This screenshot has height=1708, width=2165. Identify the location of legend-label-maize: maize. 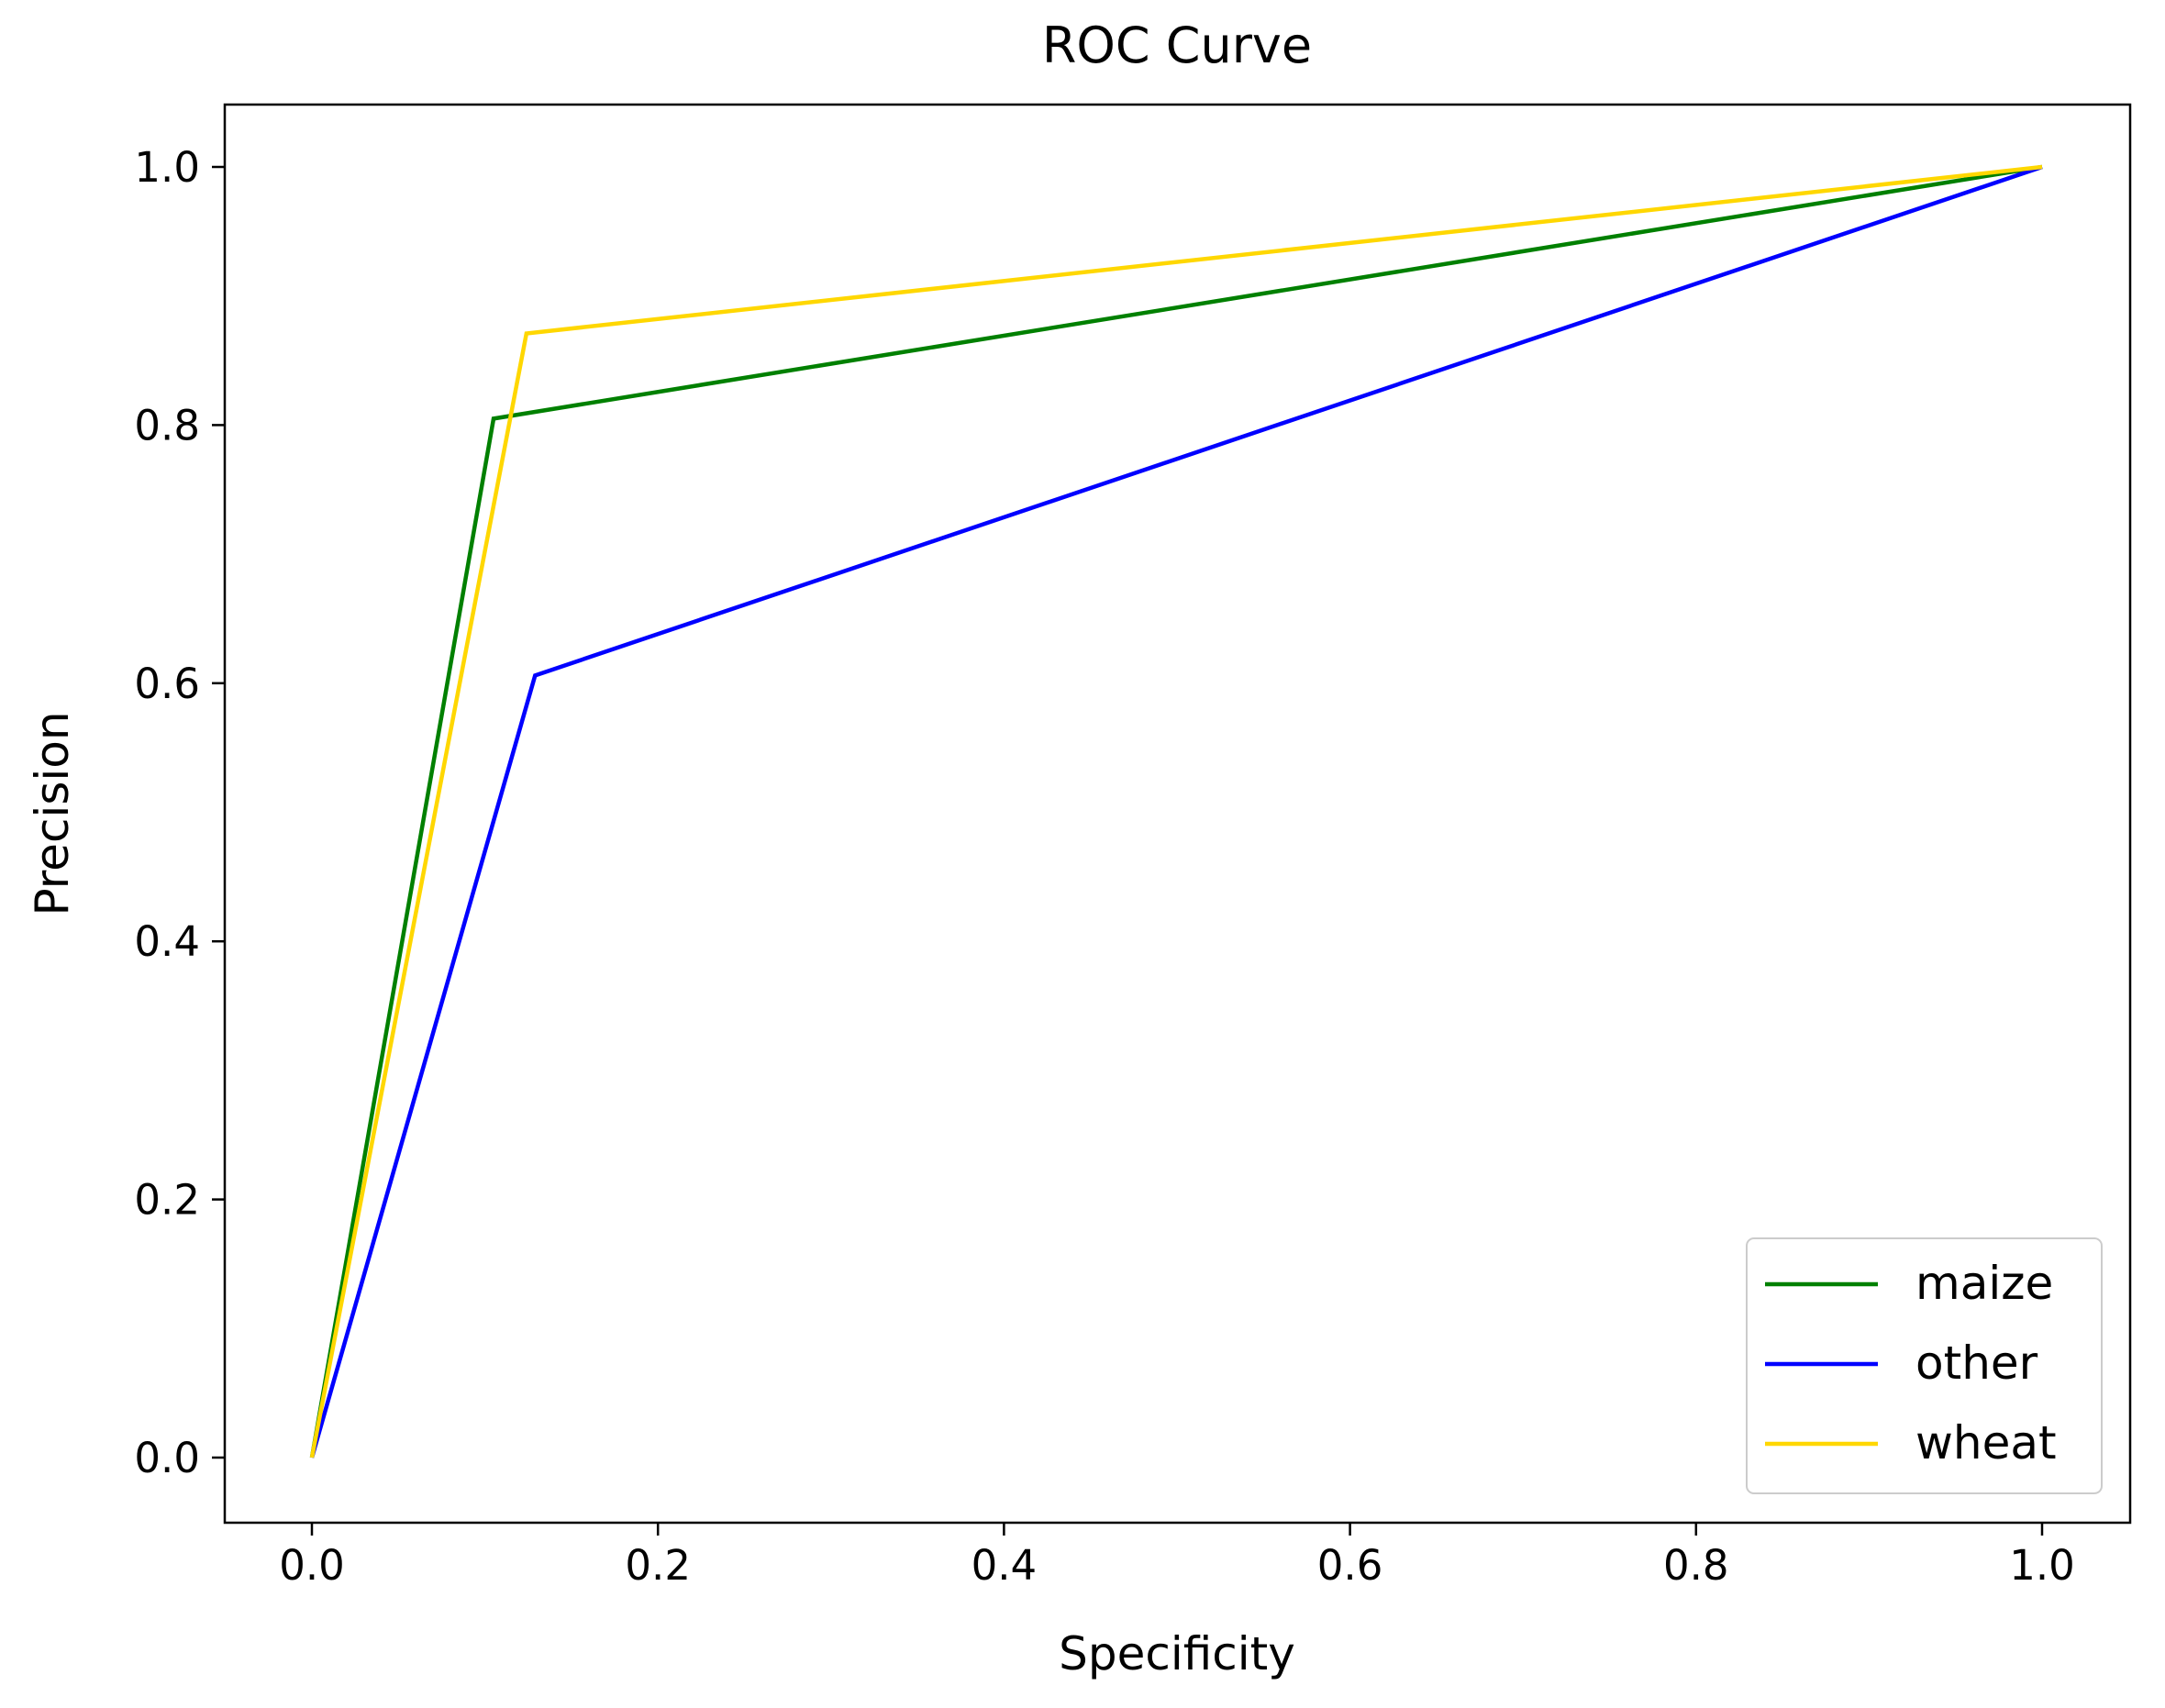
(1984, 1283).